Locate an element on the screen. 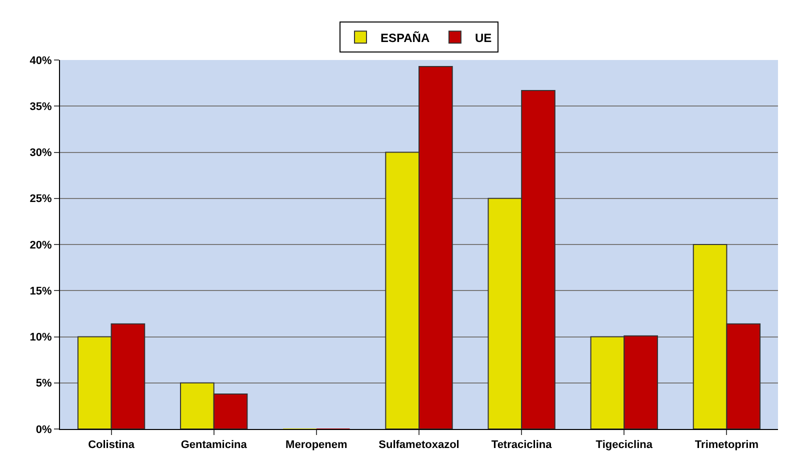 Image resolution: width=808 pixels, height=459 pixels. x-tick-label: Tigeciclina is located at coordinates (625, 445).